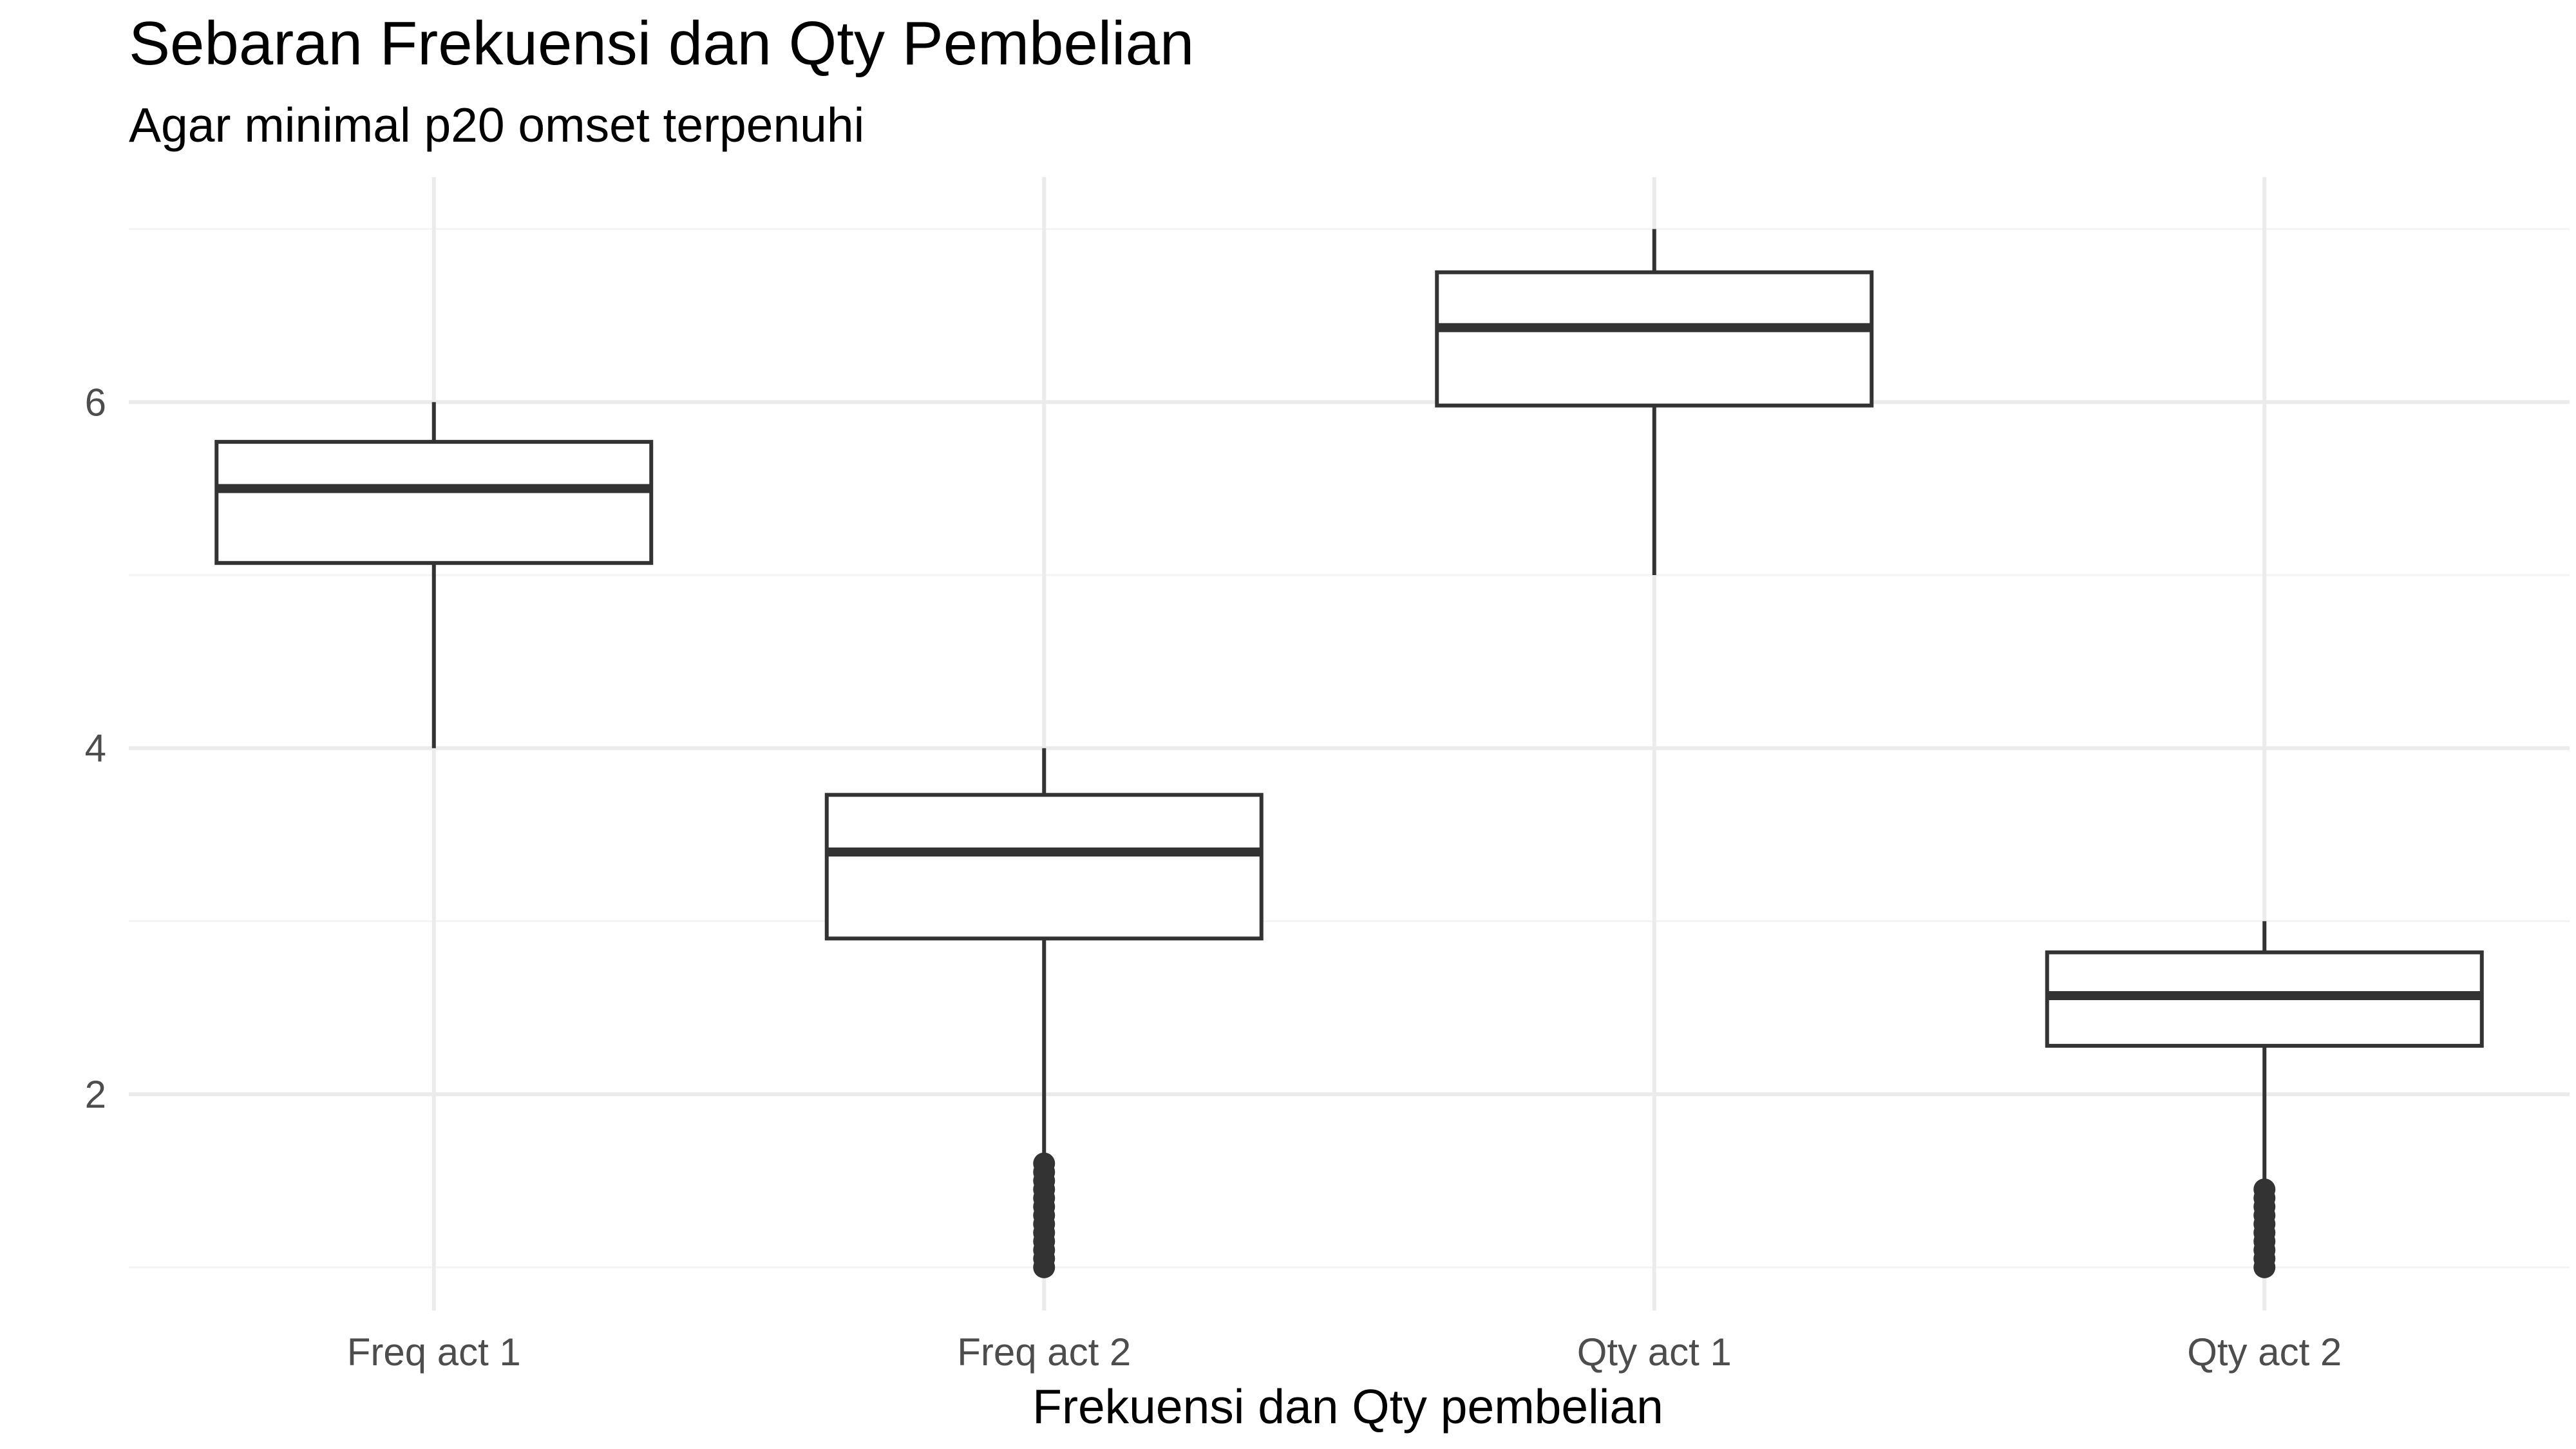  I want to click on x-tick-label: Freq act 1, so click(434, 1352).